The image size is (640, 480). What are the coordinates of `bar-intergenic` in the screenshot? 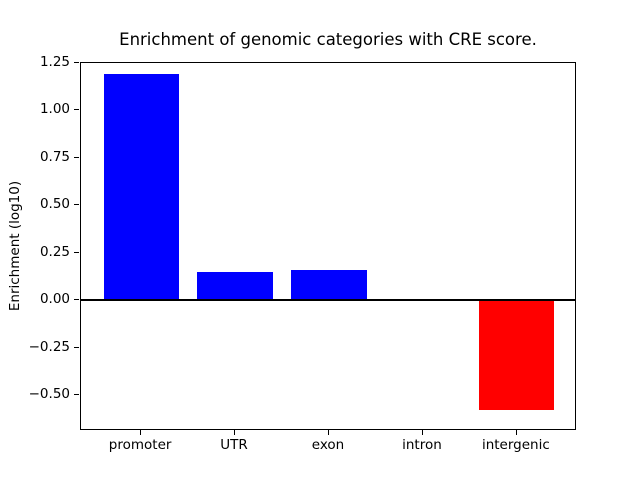 It's located at (517, 355).